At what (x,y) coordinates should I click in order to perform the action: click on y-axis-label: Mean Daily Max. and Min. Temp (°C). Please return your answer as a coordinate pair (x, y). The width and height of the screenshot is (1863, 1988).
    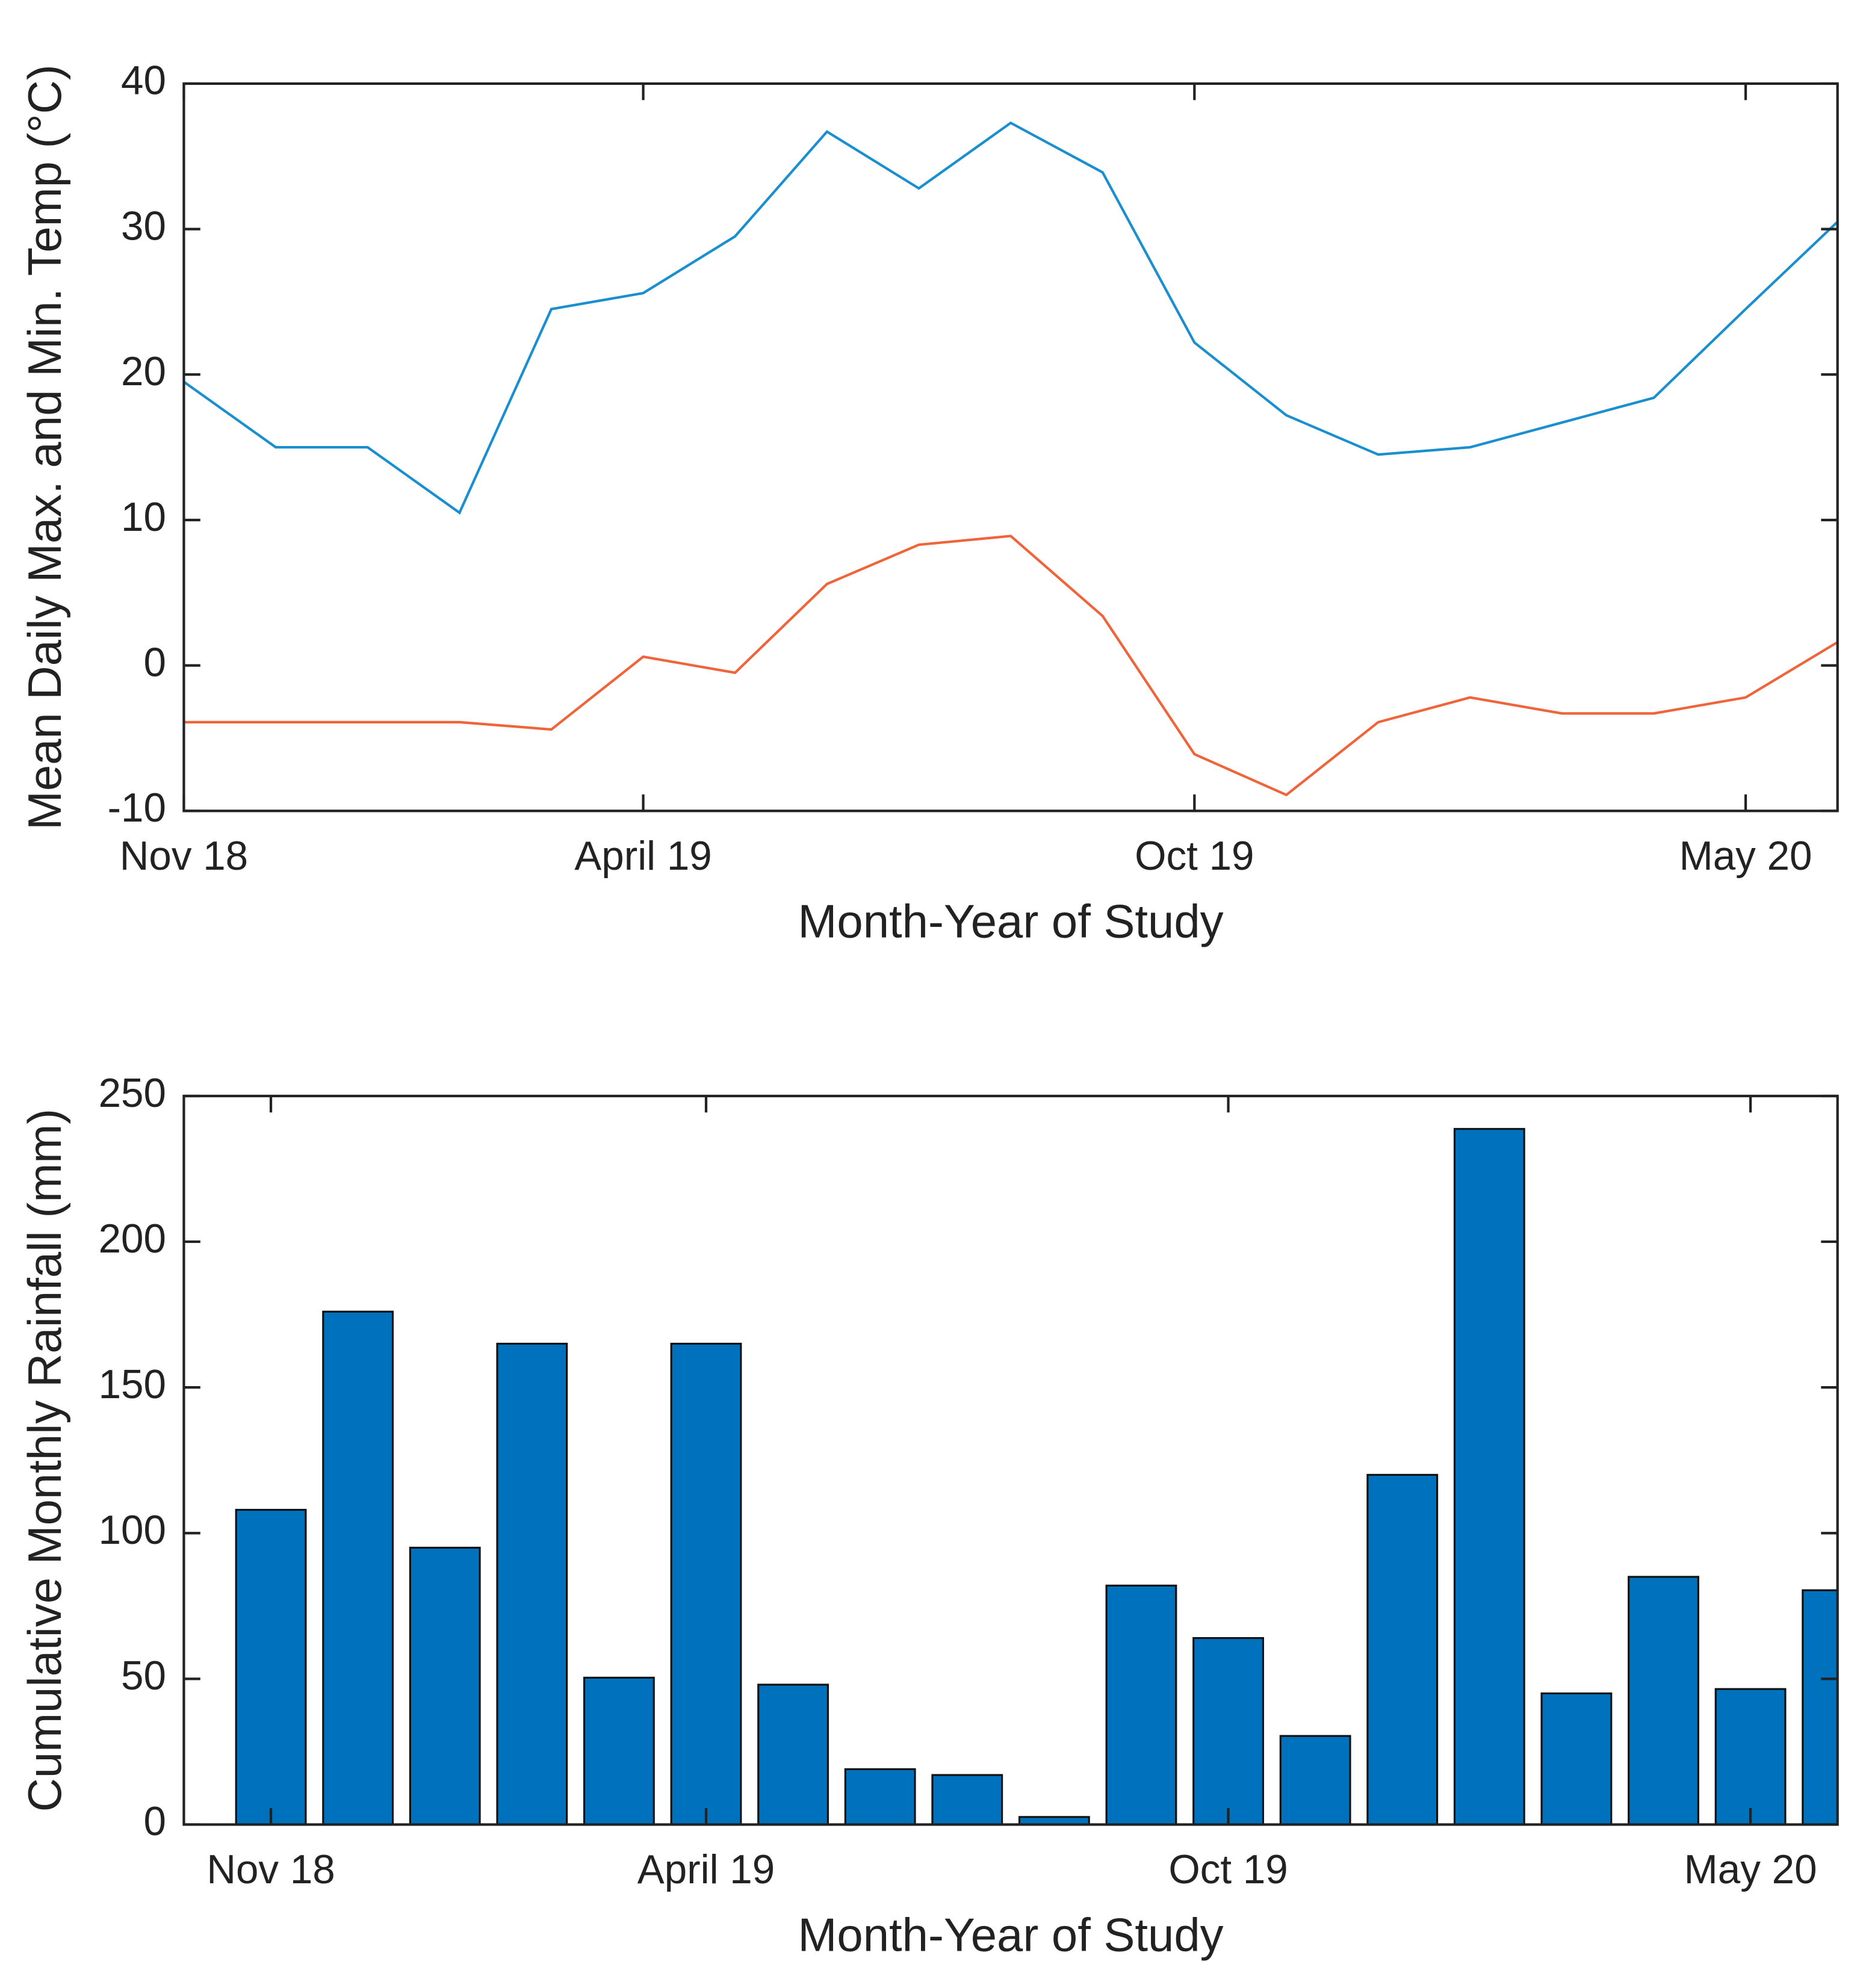
    Looking at the image, I should click on (44, 447).